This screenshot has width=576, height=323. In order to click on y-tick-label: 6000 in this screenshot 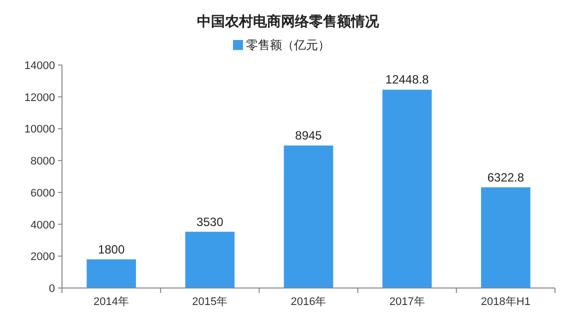, I will do `click(42, 193)`.